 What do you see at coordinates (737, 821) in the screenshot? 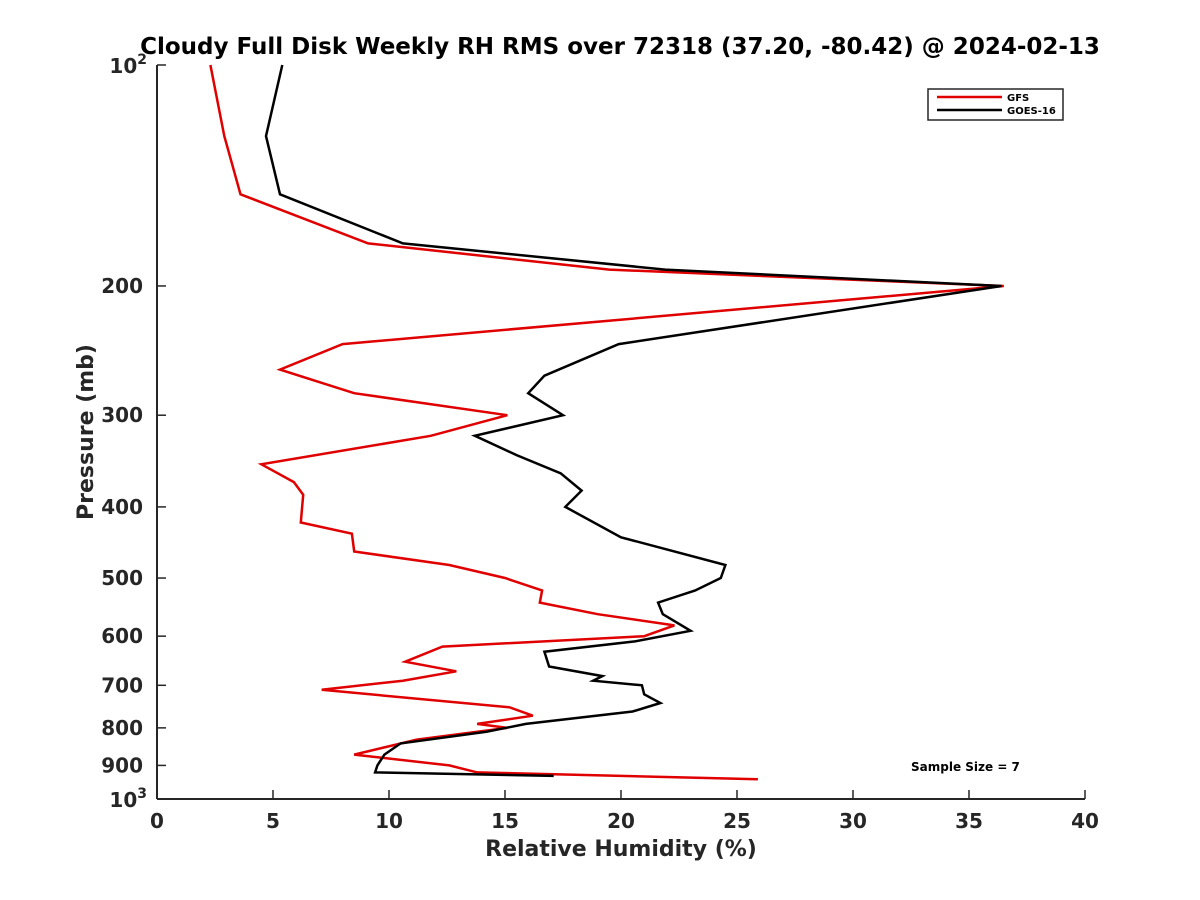
I see `x-tick-label: 25` at bounding box center [737, 821].